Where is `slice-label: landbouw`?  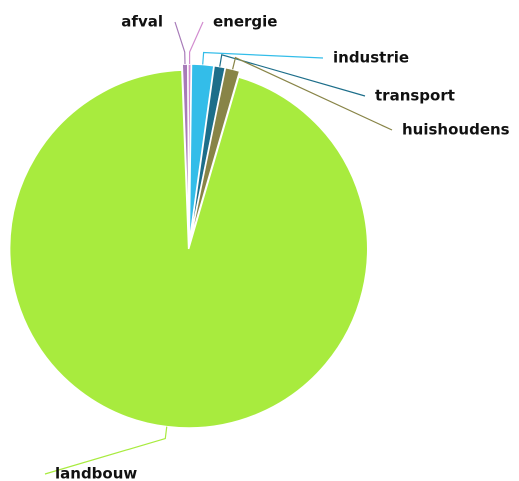 slice-label: landbouw is located at coordinates (96, 473).